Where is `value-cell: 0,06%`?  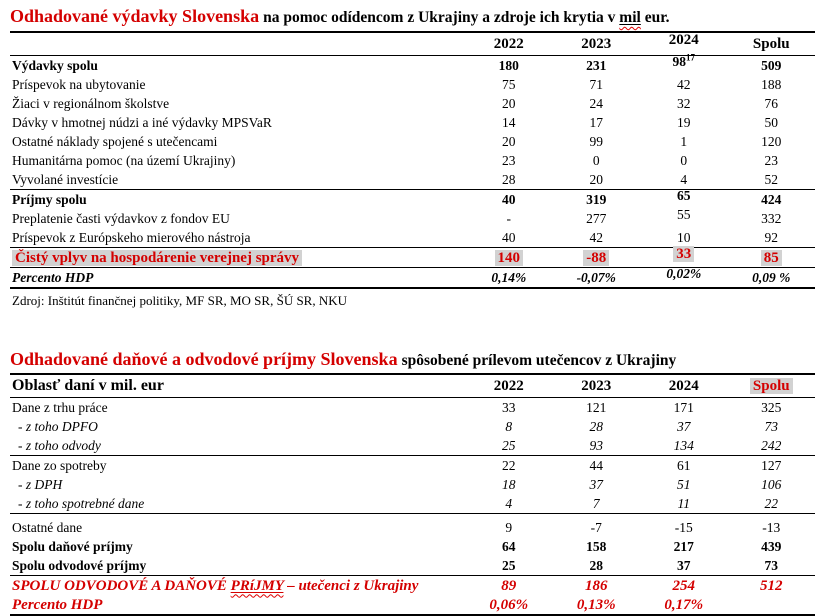 value-cell: 0,06% is located at coordinates (509, 605).